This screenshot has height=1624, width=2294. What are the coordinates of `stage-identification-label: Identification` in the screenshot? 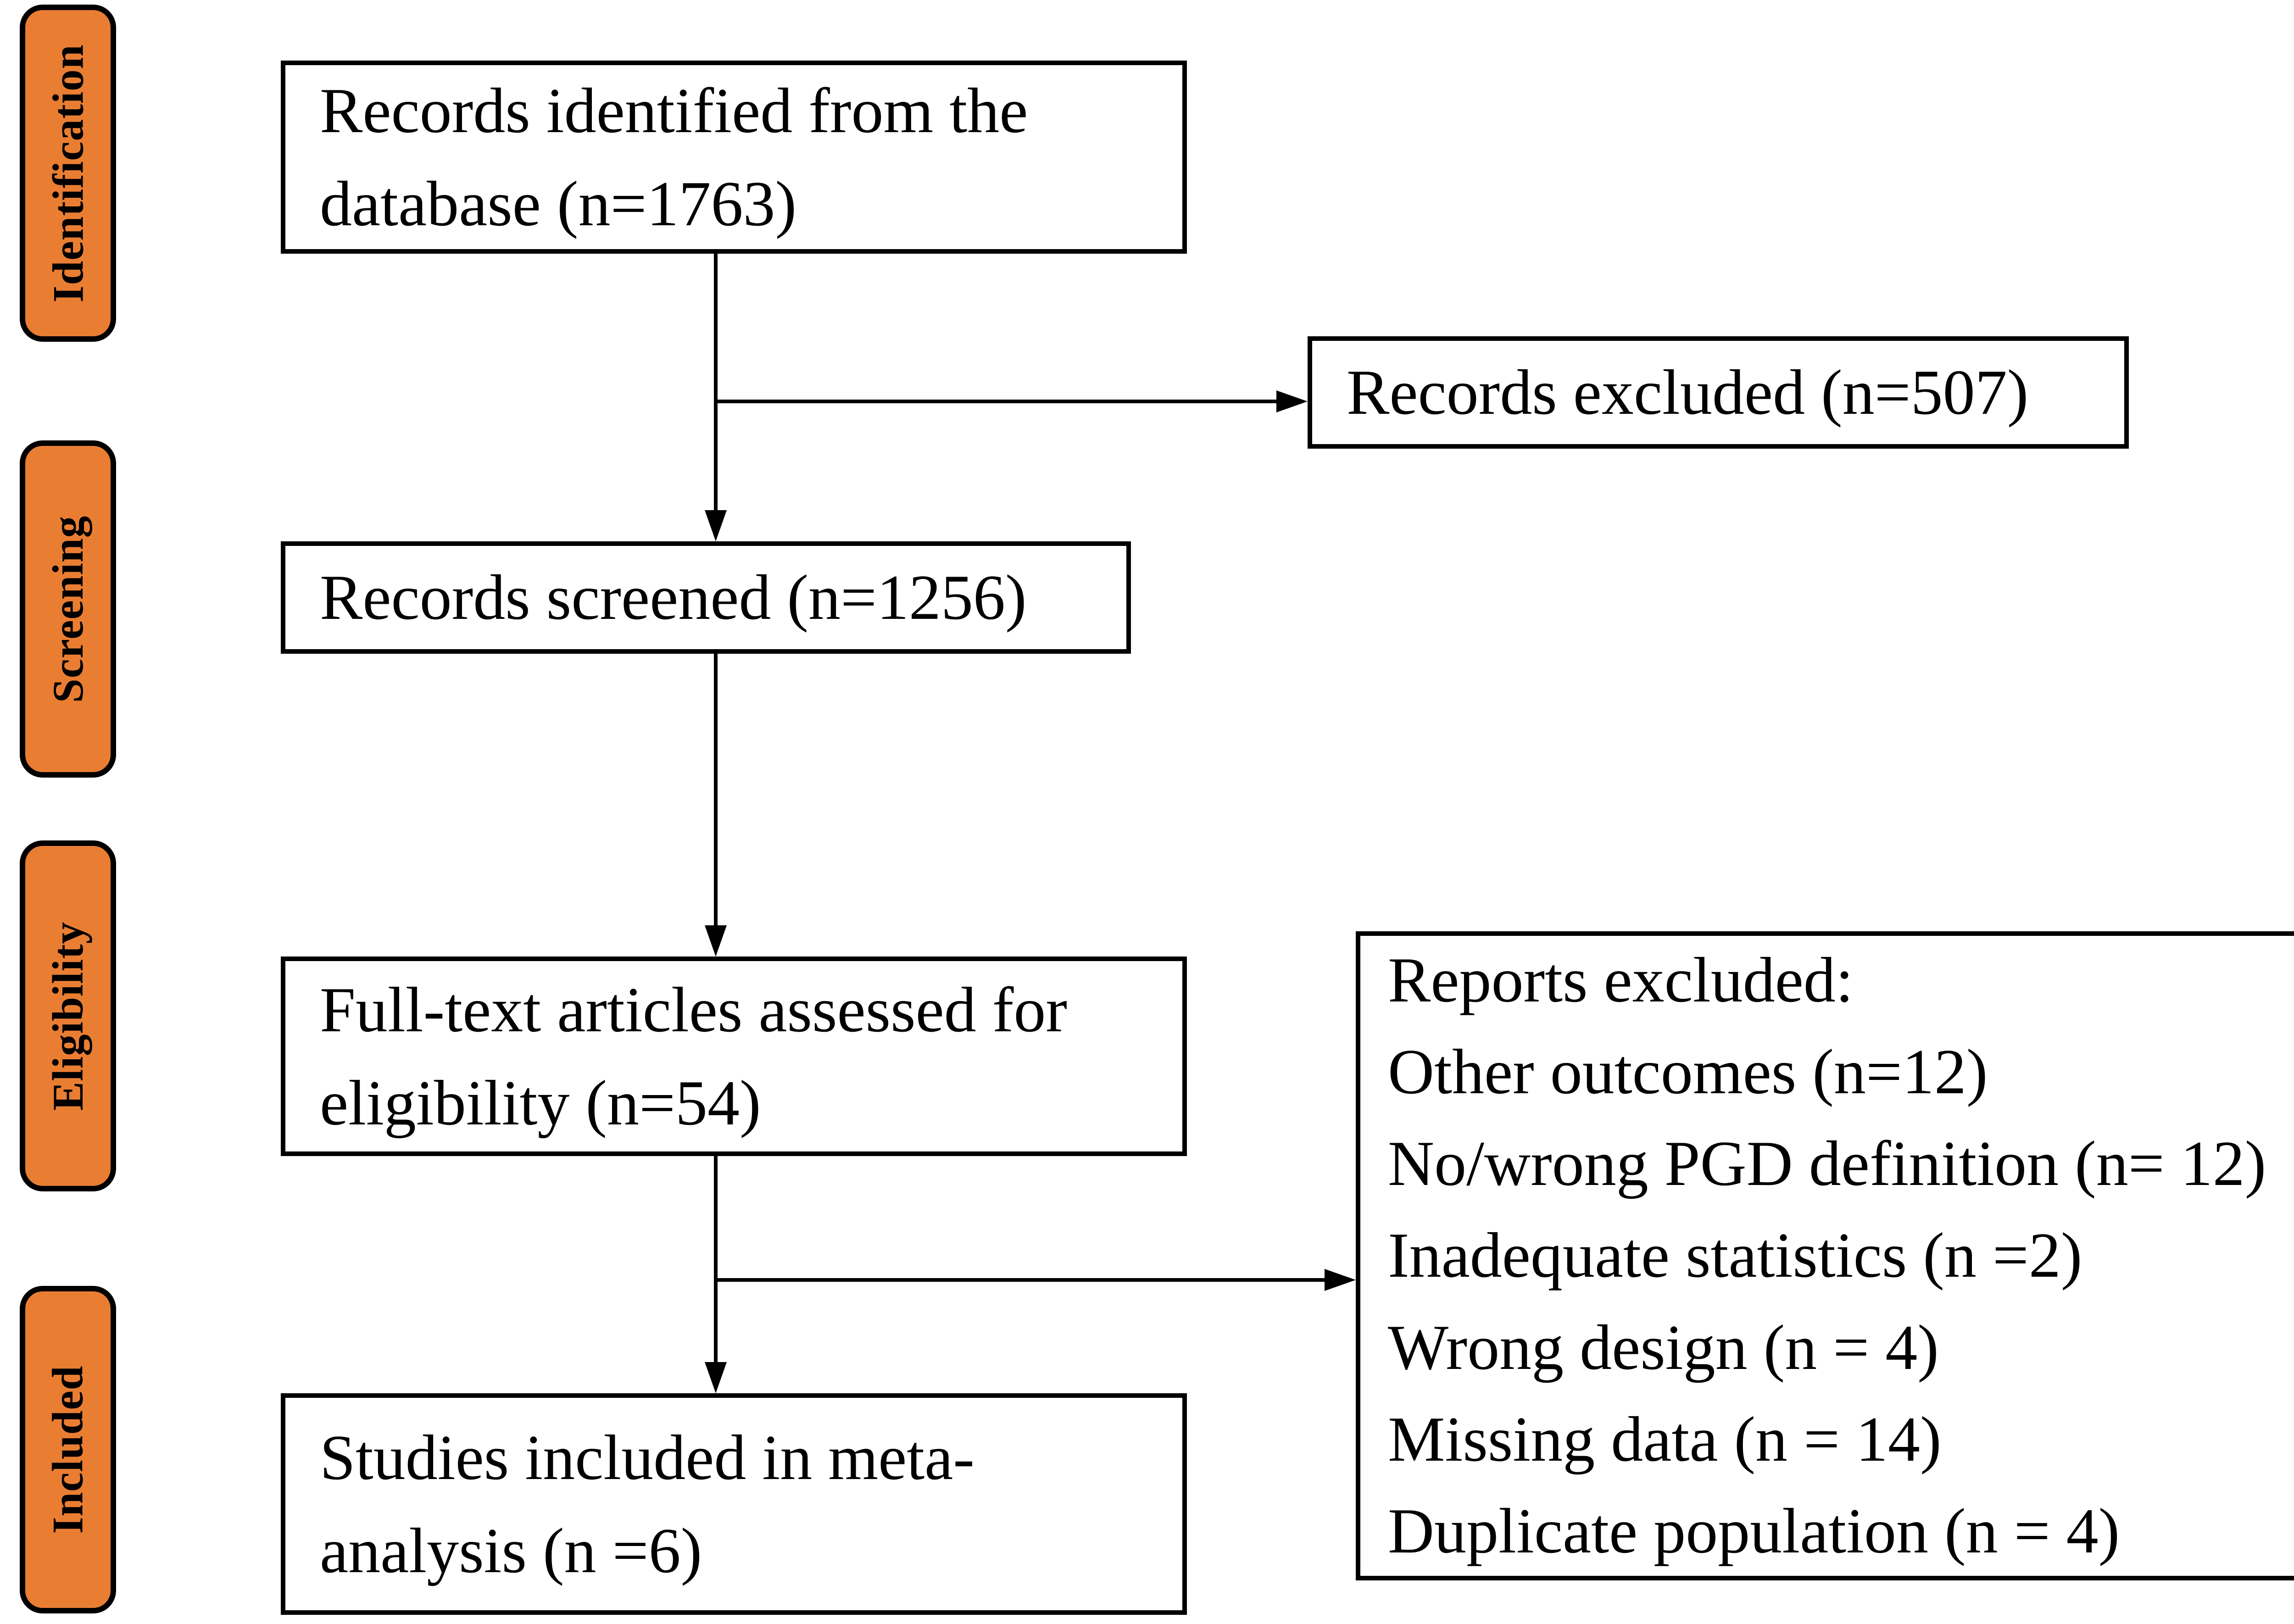 It's located at (68, 173).